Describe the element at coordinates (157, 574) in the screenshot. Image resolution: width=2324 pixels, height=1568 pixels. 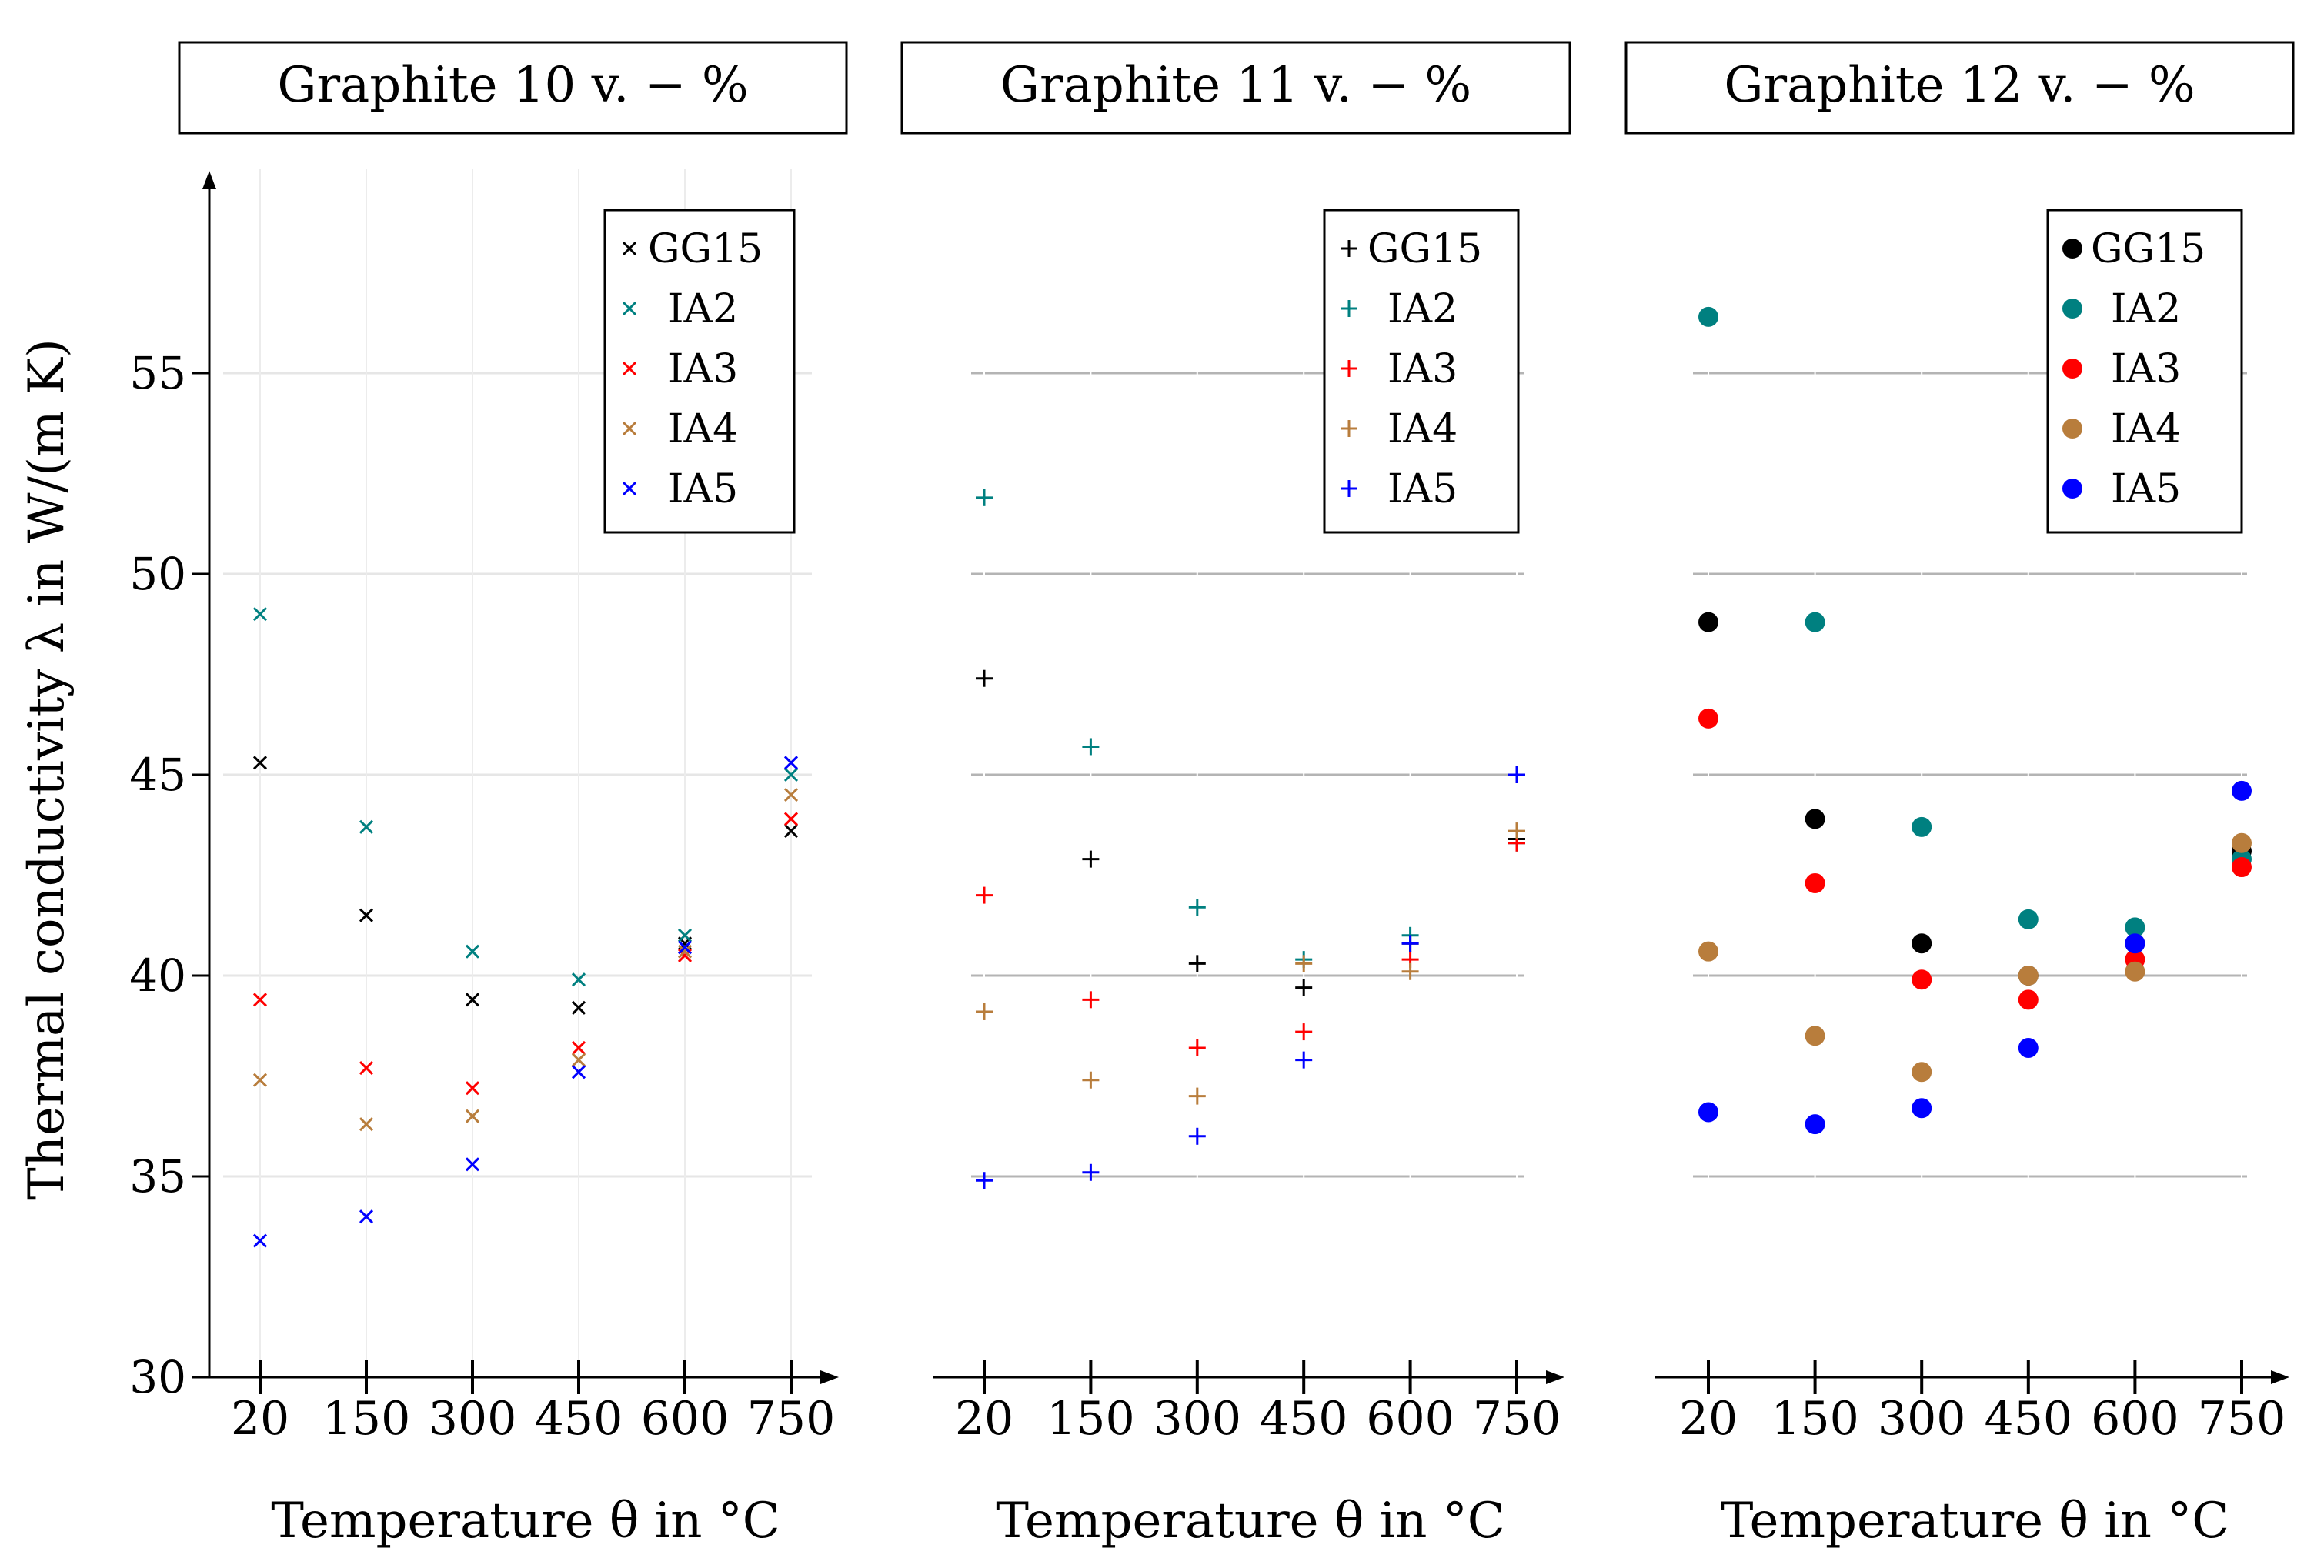
I see `y-tick-label: 50` at that location.